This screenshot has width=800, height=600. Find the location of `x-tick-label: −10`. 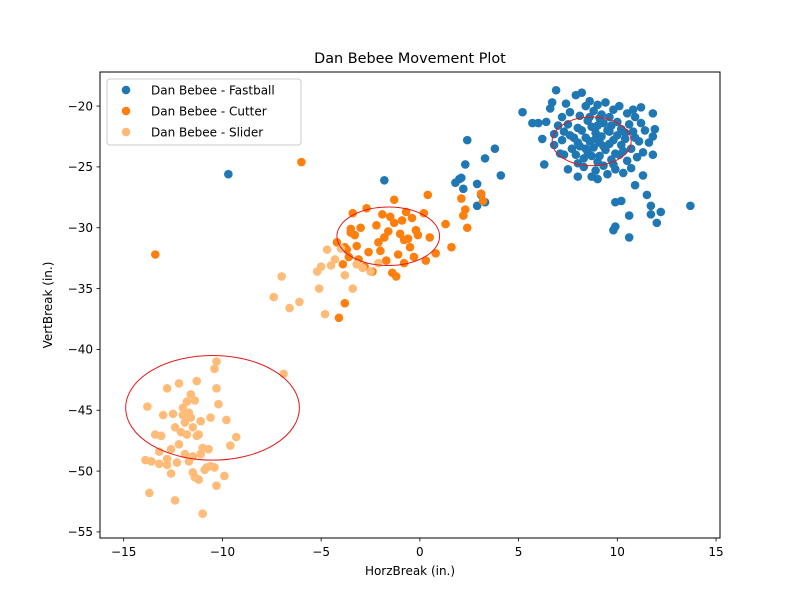

x-tick-label: −10 is located at coordinates (222, 552).